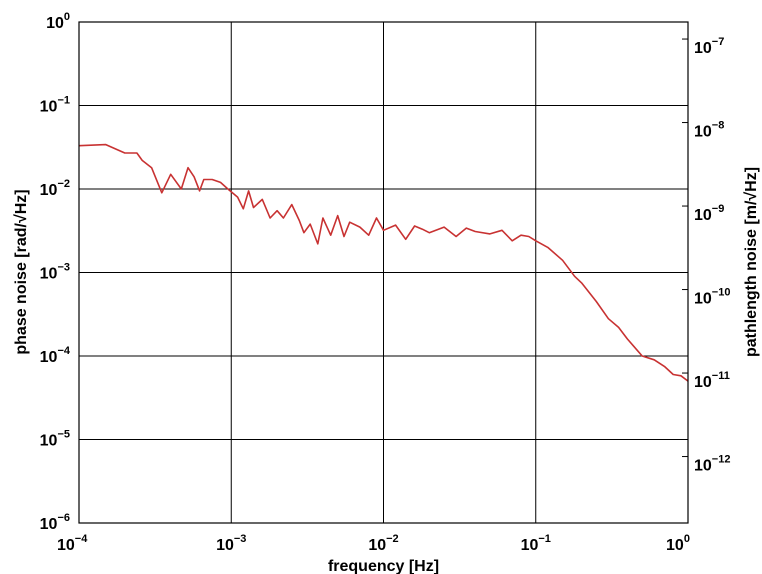 This screenshot has width=762, height=574. Describe the element at coordinates (712, 255) in the screenshot. I see `right-y-tick-labels: 10⁻⁷ 10⁻⁸ 10⁻⁹ 10⁻¹⁰ 10⁻¹¹ 10⁻¹²` at that location.